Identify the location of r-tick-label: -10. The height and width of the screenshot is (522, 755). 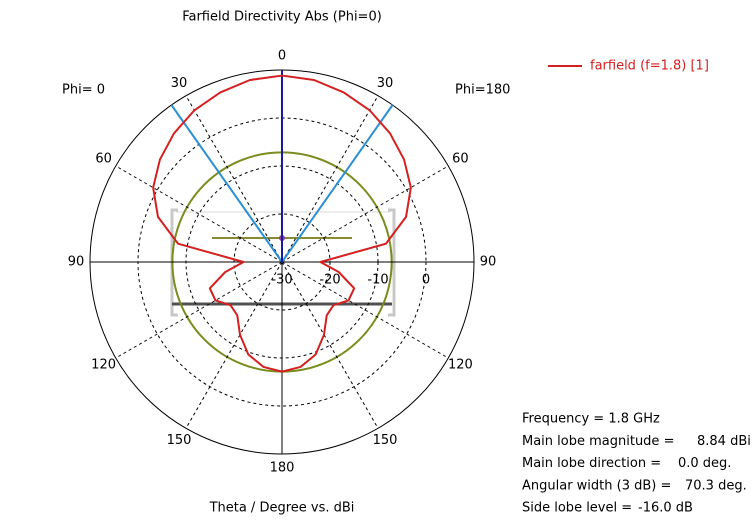
(377, 280).